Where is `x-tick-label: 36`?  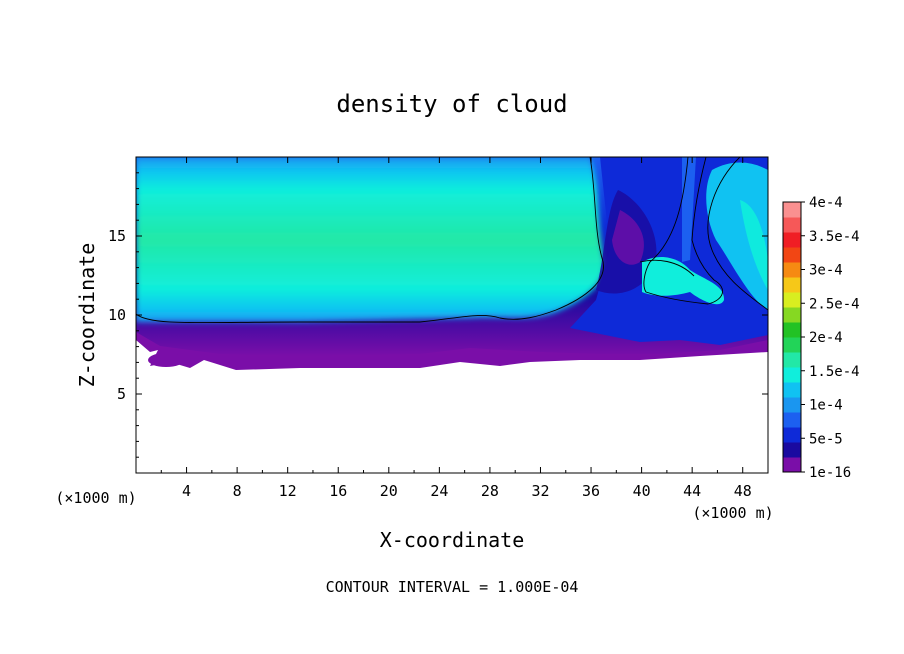
x-tick-label: 36 is located at coordinates (591, 491).